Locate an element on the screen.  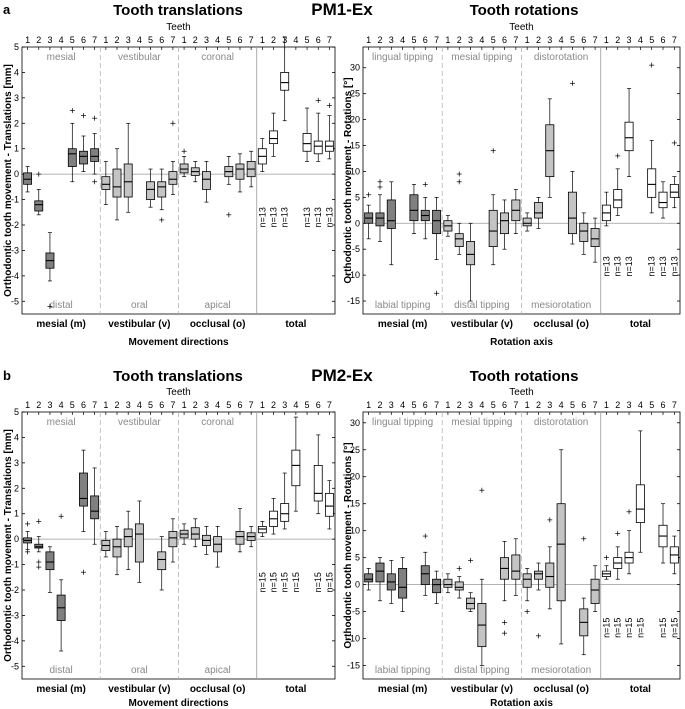
group-label: vestibular (v) is located at coordinates (482, 689).